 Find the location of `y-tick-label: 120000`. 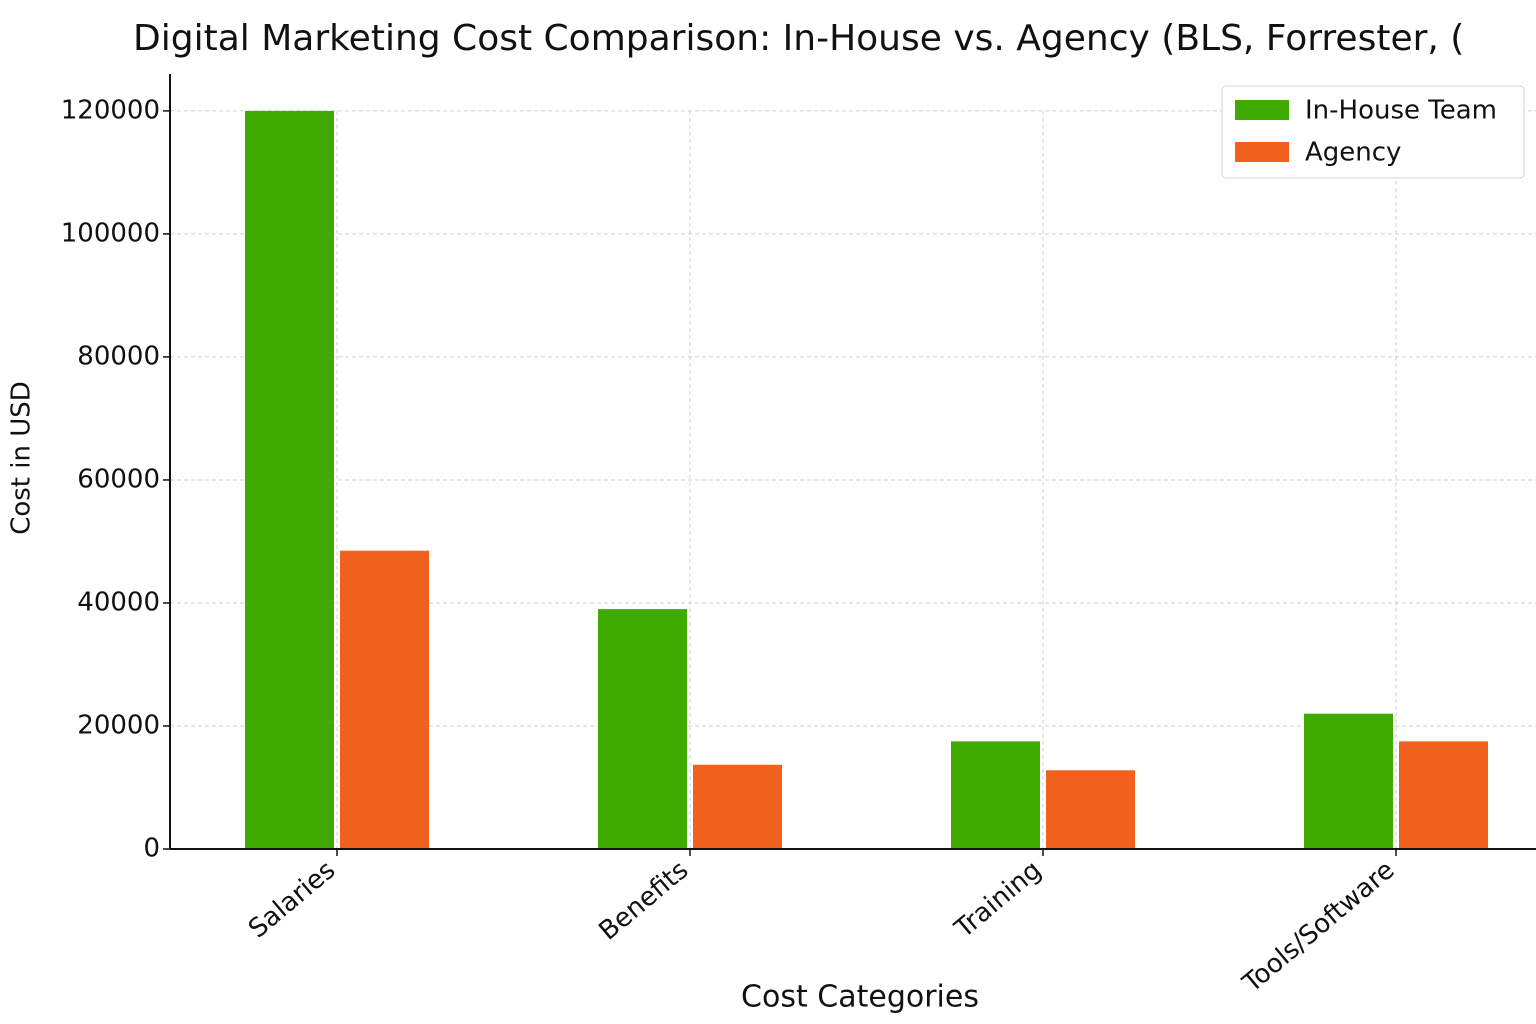

y-tick-label: 120000 is located at coordinates (110, 110).